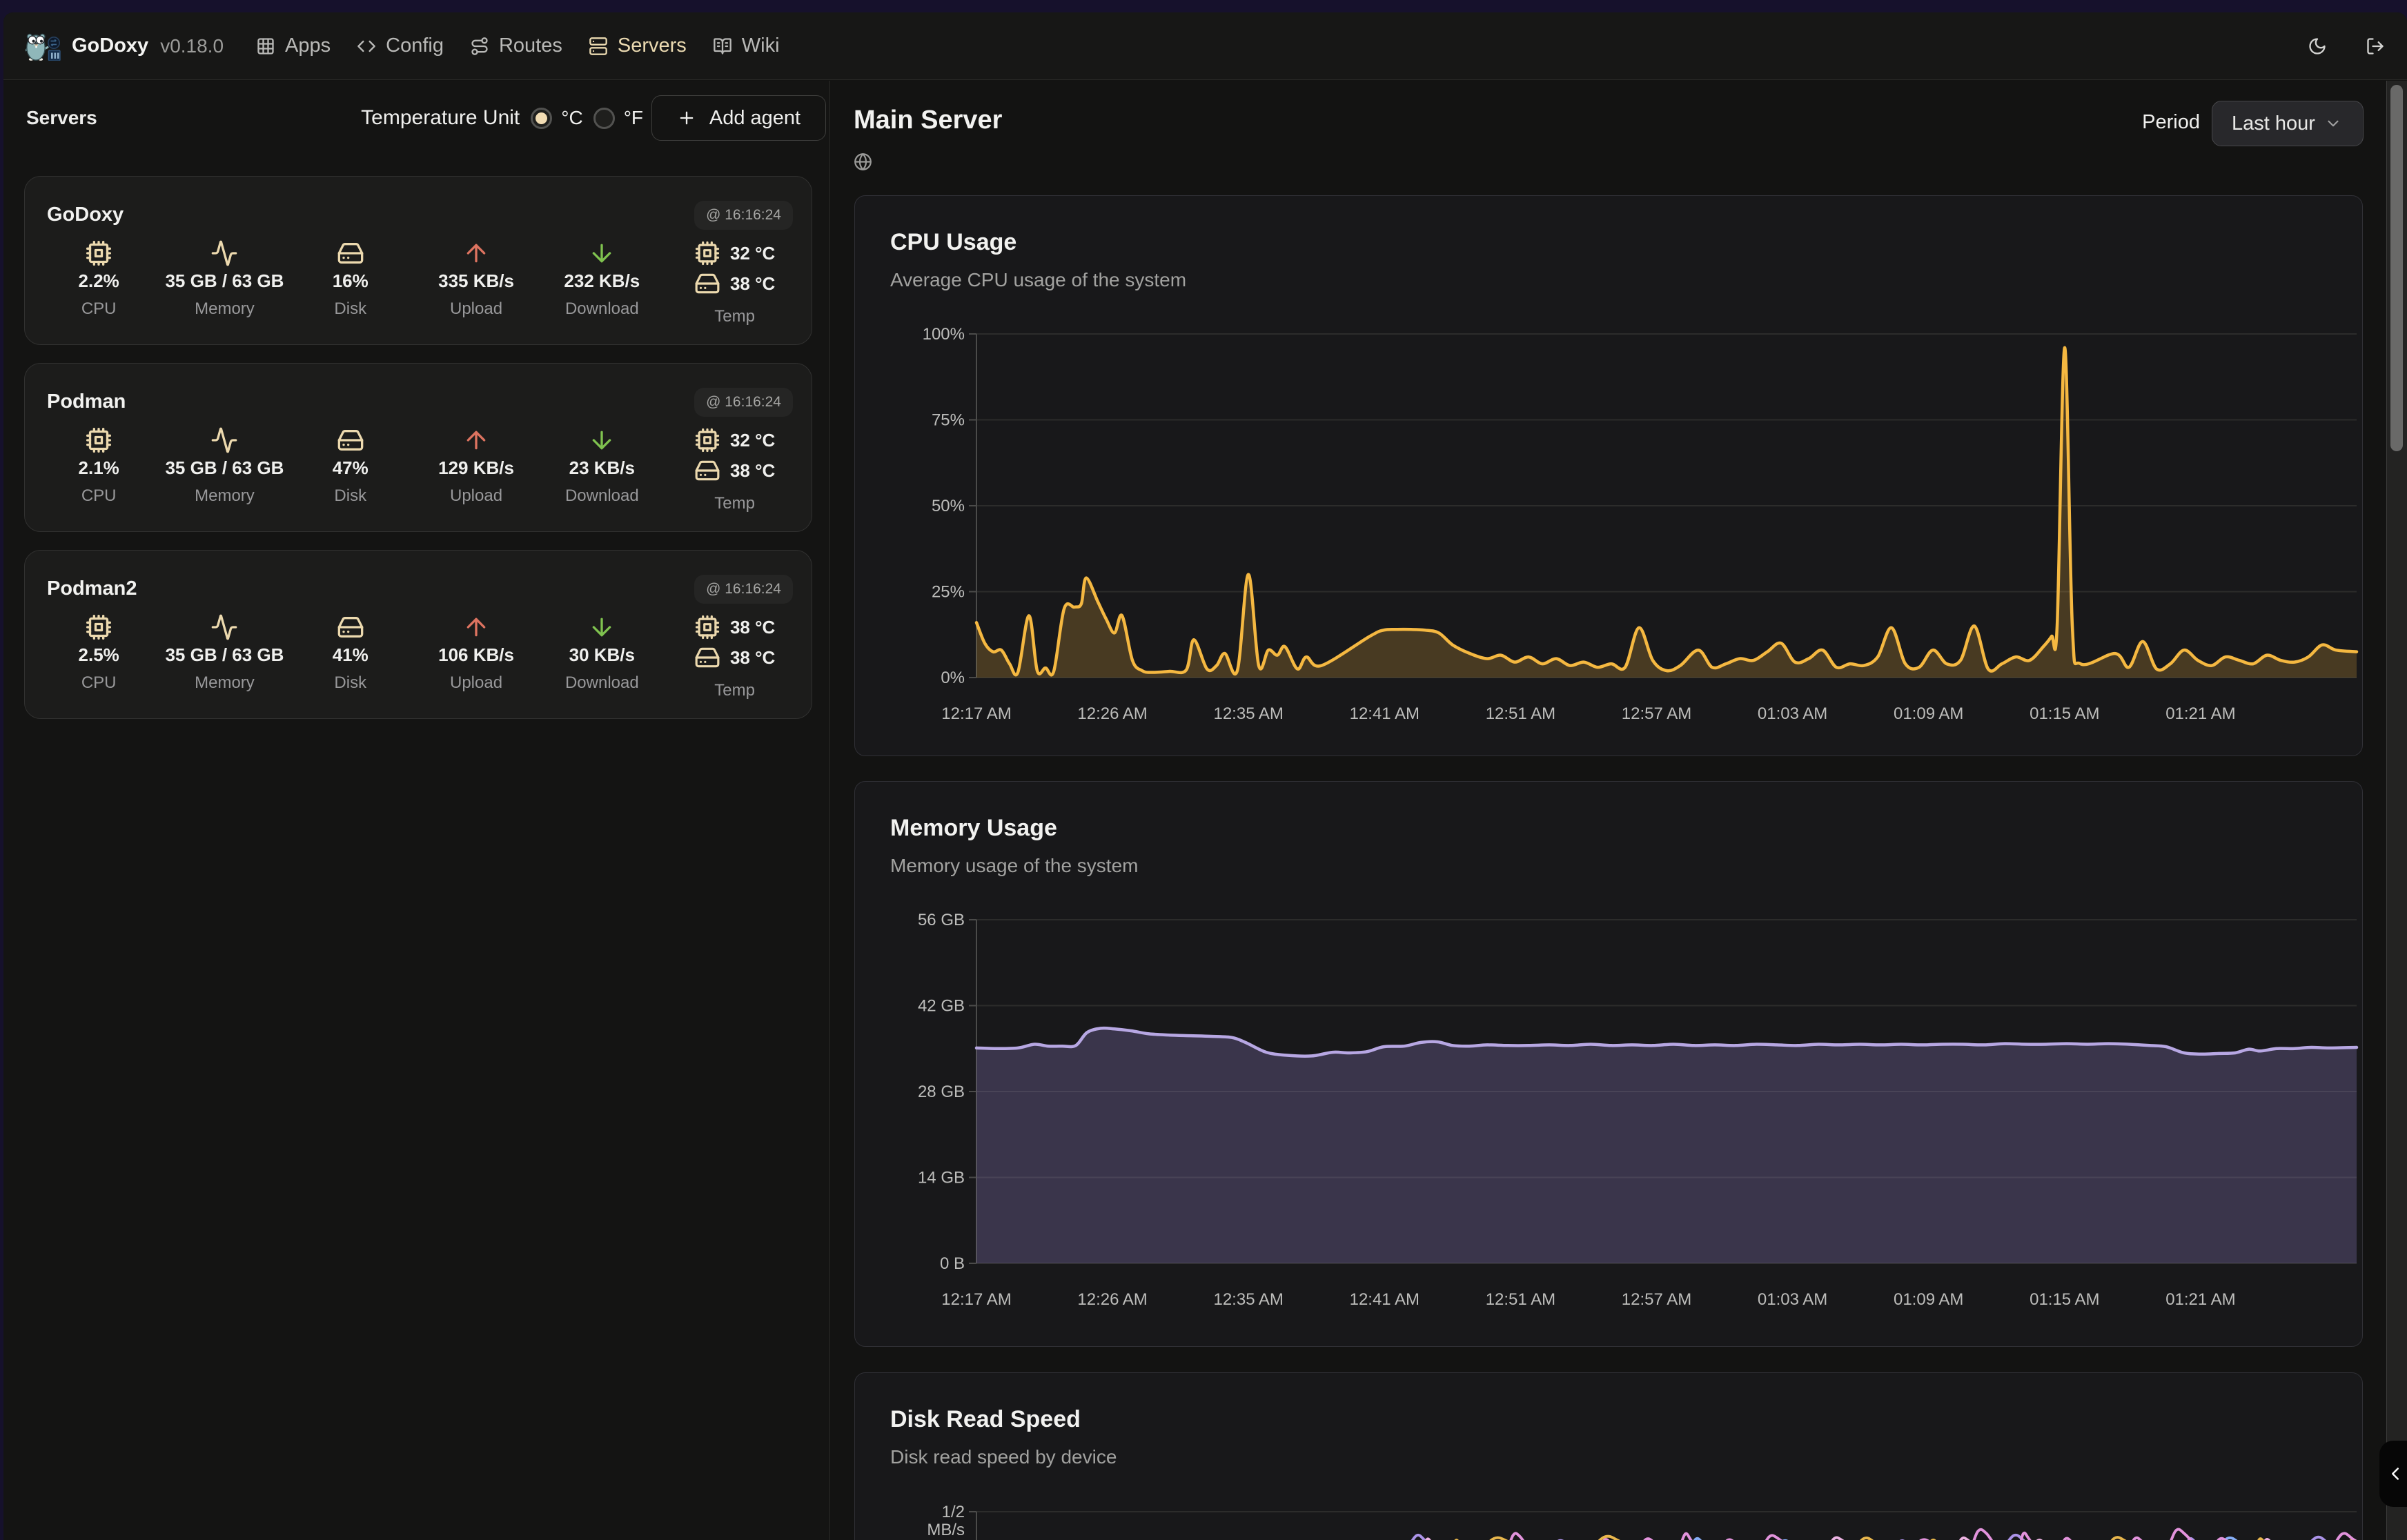 The height and width of the screenshot is (1540, 2407). What do you see at coordinates (948, 506) in the screenshot?
I see `svg-text: 50%` at bounding box center [948, 506].